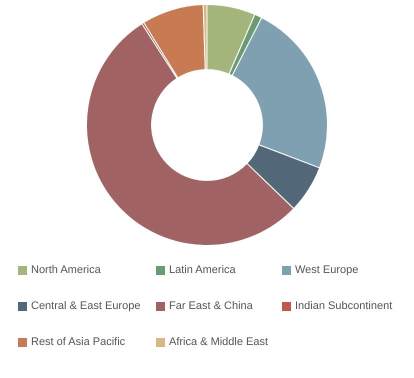  Describe the element at coordinates (343, 306) in the screenshot. I see `legend-label: Indian Subcontinent` at that location.